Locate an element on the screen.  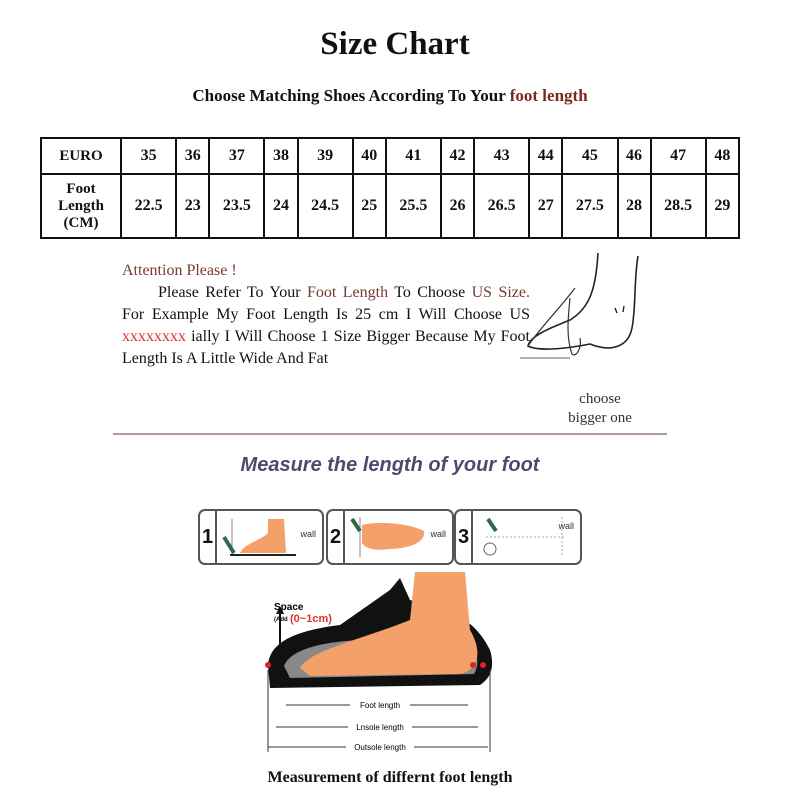
foot-length-cell: 24 is located at coordinates (281, 206).